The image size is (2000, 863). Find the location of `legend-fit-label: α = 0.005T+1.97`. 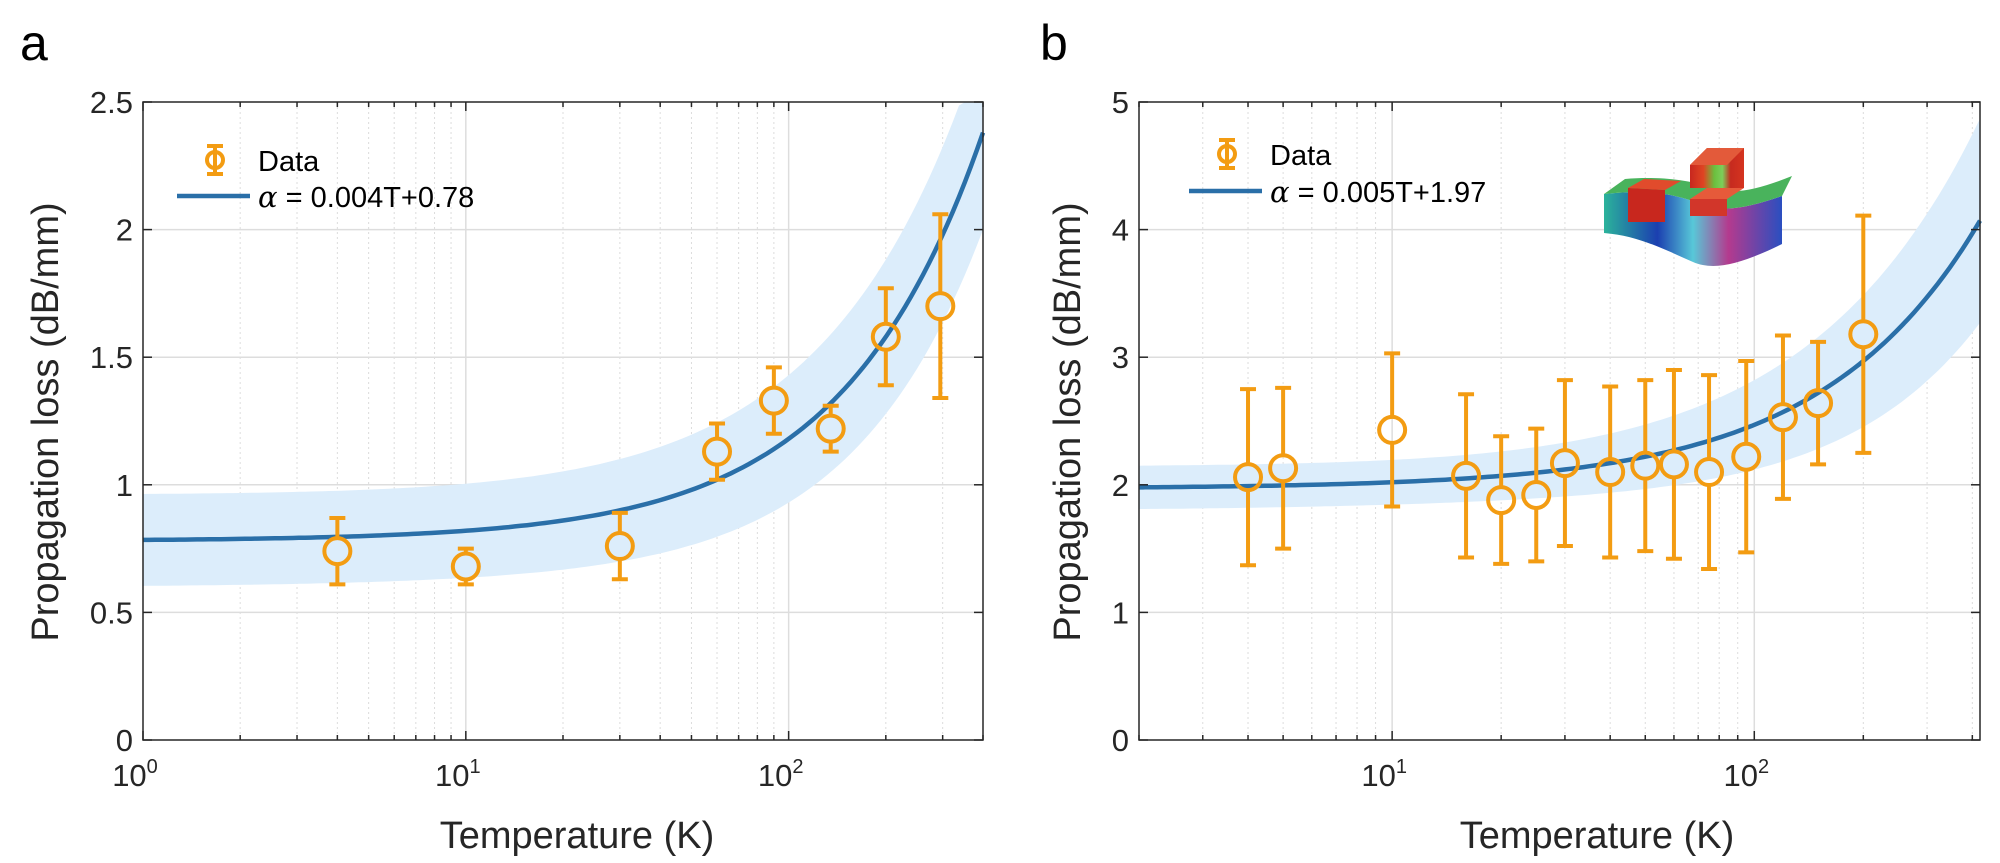

legend-fit-label: α = 0.005T+1.97 is located at coordinates (1378, 192).